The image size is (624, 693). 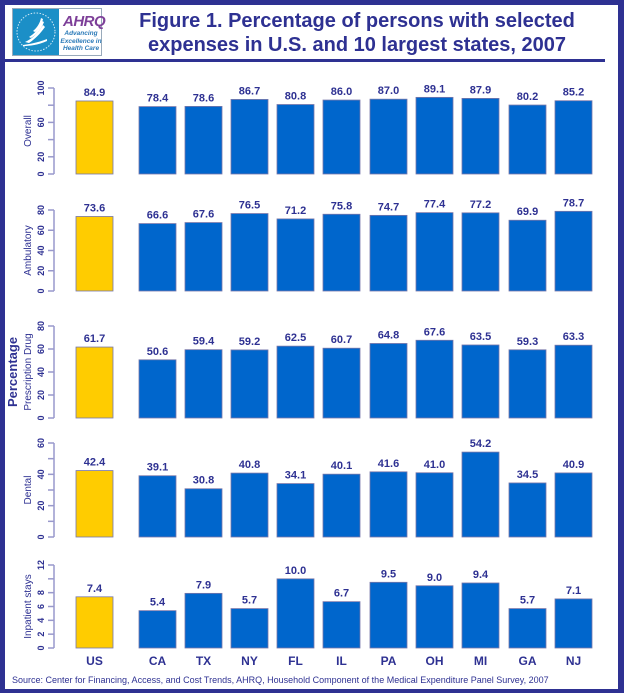 What do you see at coordinates (94, 93) in the screenshot?
I see `overall-data-label: 84.9` at bounding box center [94, 93].